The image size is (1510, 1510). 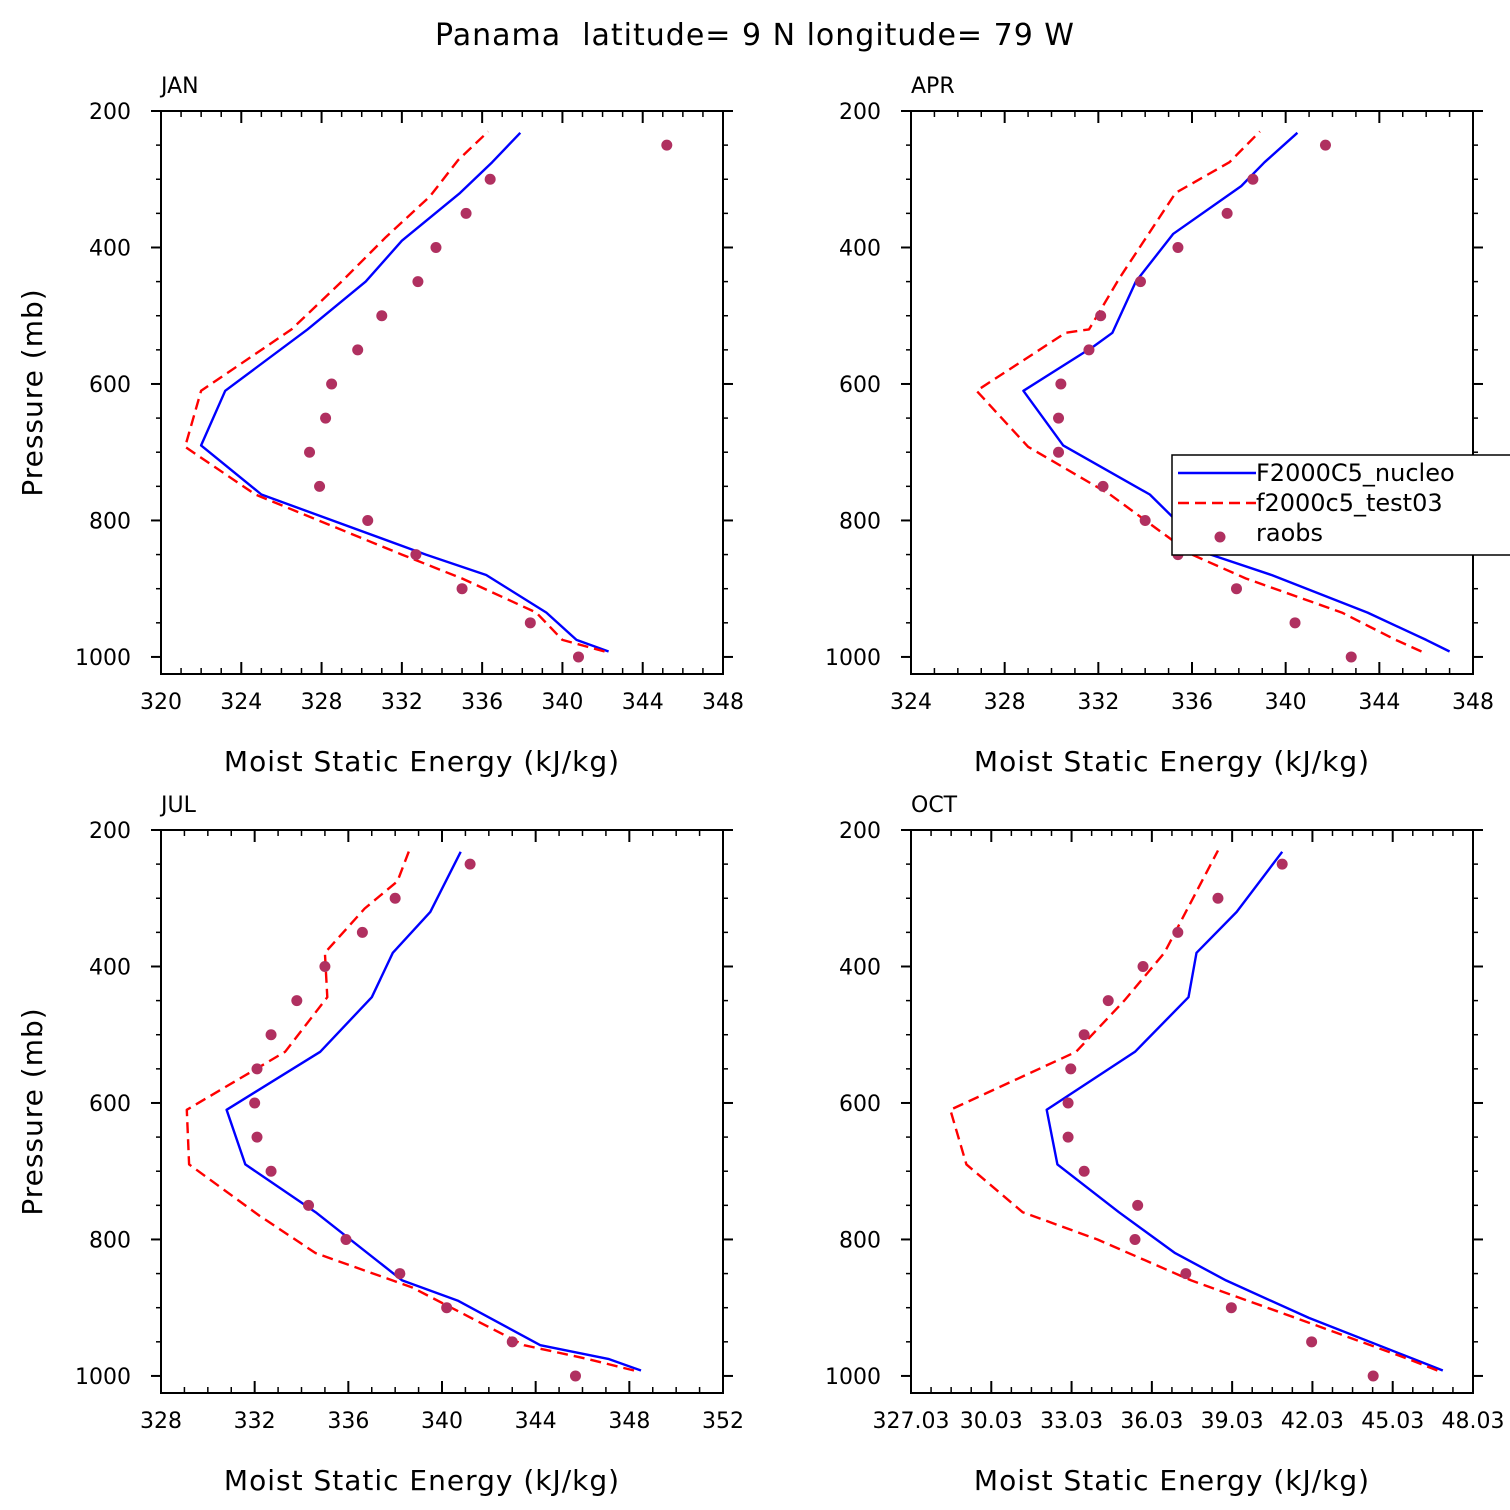 I want to click on x-tick-label: 30.03, so click(x=991, y=1421).